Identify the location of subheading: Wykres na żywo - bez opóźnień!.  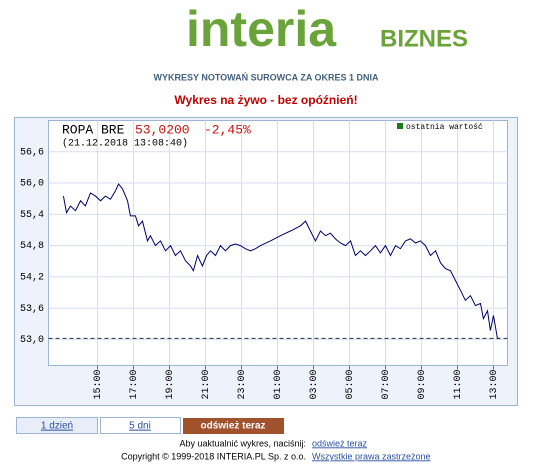
(265, 100).